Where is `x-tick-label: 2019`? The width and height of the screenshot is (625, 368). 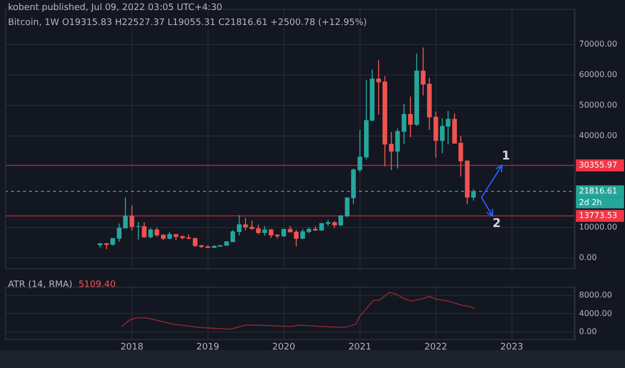
x-tick-label: 2019 is located at coordinates (208, 347).